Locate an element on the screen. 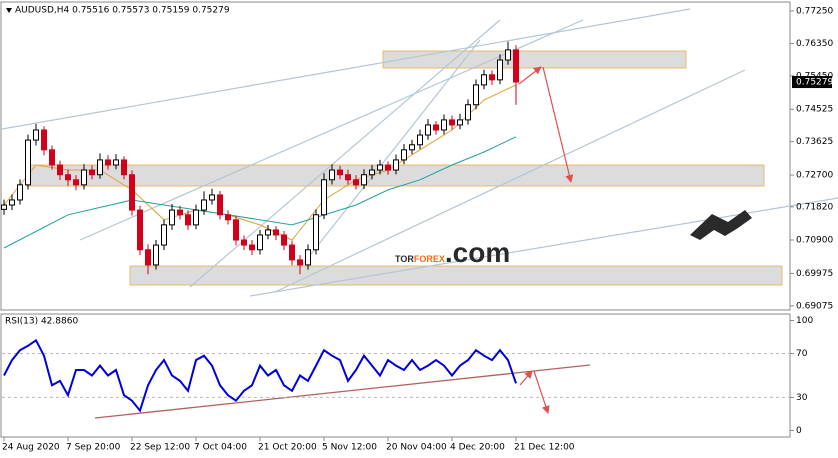  bull-icon is located at coordinates (721, 225).